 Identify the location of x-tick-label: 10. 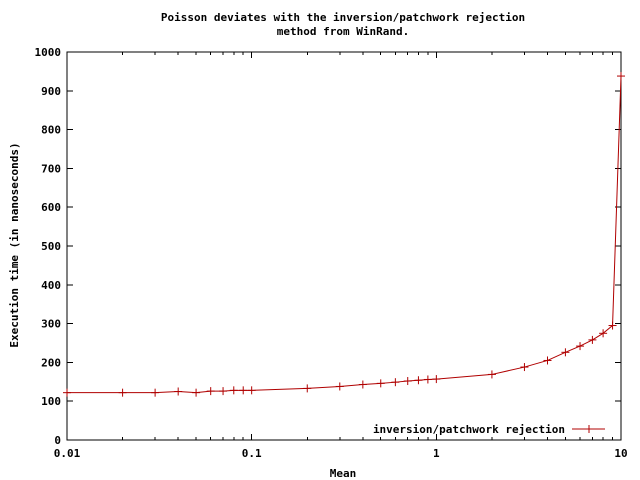
(620, 453).